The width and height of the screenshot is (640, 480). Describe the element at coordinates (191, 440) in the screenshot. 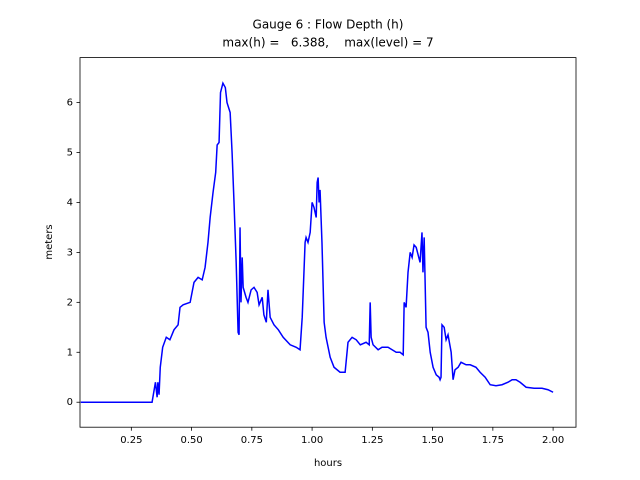

I see `x-tick-label: 0.50` at that location.